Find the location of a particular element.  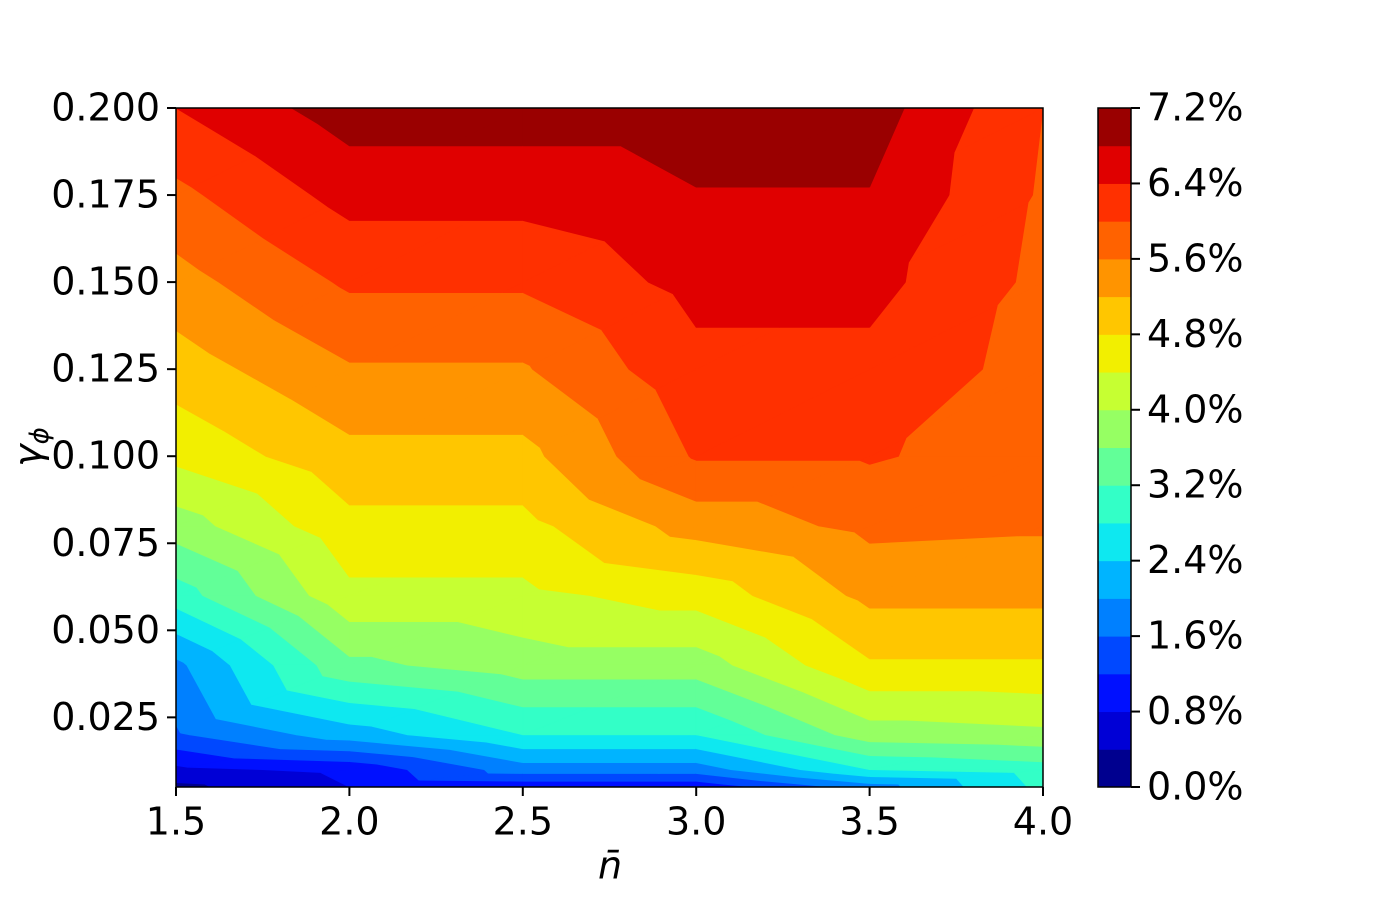

y-axis-label-main: γ is located at coordinates (28, 454).